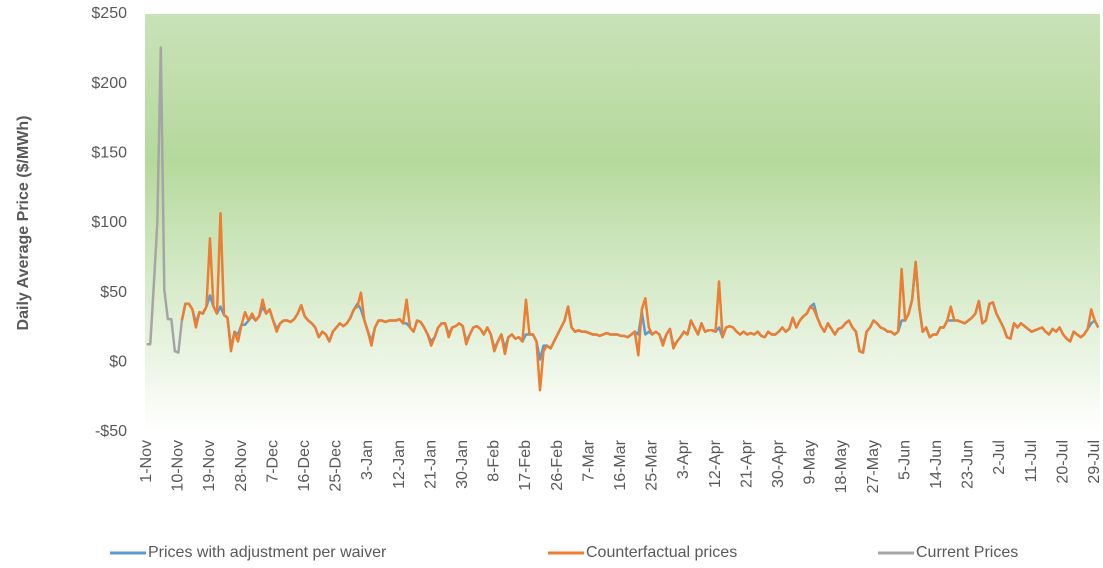 The width and height of the screenshot is (1103, 568). I want to click on y-tick-label: $200, so click(109, 83).